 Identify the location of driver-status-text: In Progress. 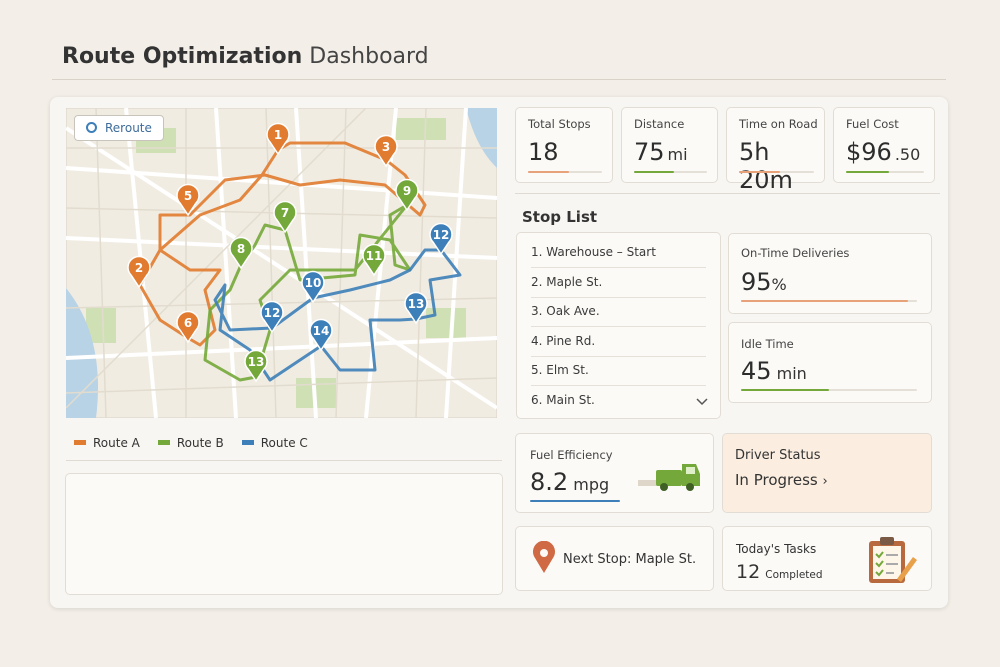
(776, 480).